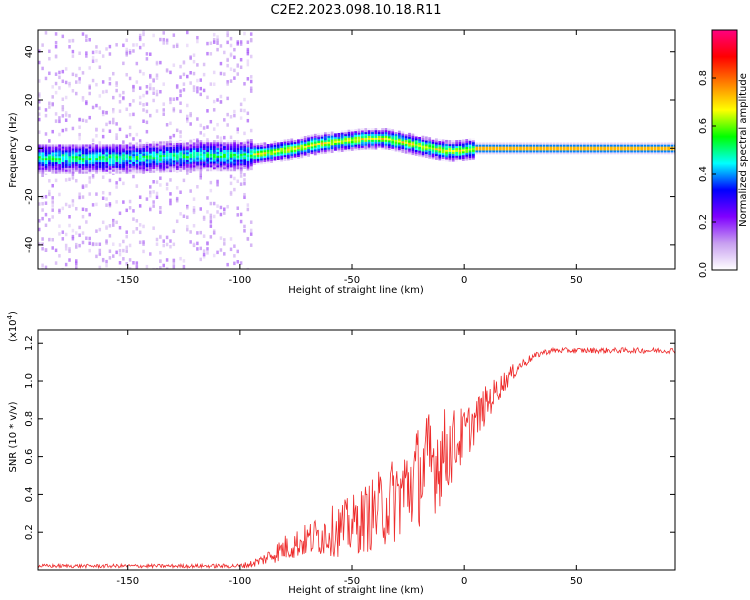 The image size is (750, 600). I want to click on colorbar-label: Normalized spectral amplitude, so click(743, 150).